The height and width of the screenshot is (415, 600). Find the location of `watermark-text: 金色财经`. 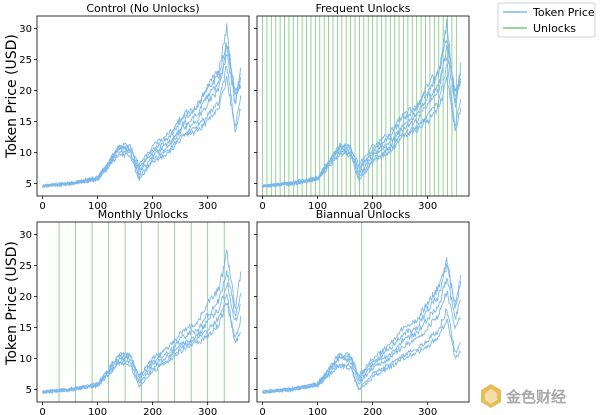

watermark-text: 金色财经 is located at coordinates (535, 397).